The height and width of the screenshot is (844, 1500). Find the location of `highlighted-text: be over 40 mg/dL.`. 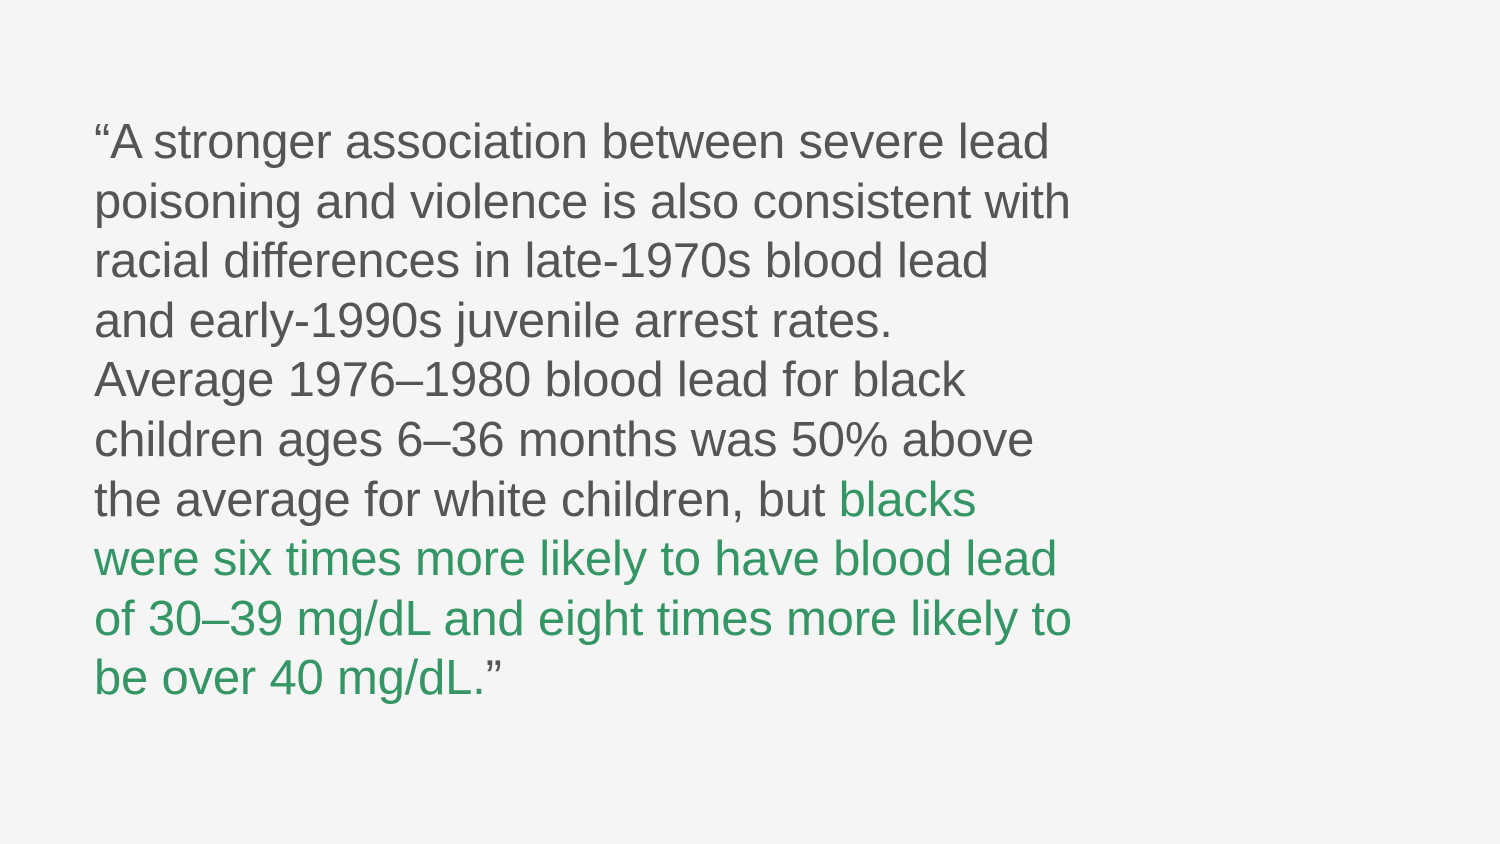

highlighted-text: be over 40 mg/dL. is located at coordinates (290, 678).